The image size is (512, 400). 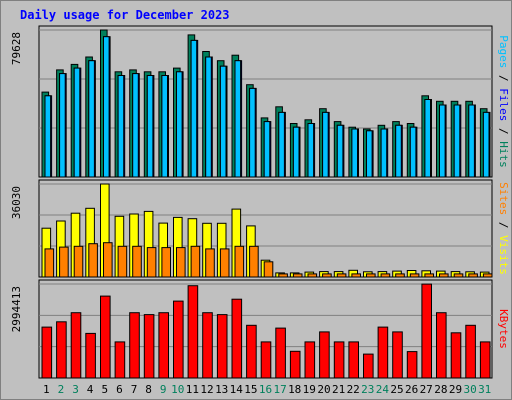 I want to click on x-tick-day-27: 27, so click(x=426, y=389).